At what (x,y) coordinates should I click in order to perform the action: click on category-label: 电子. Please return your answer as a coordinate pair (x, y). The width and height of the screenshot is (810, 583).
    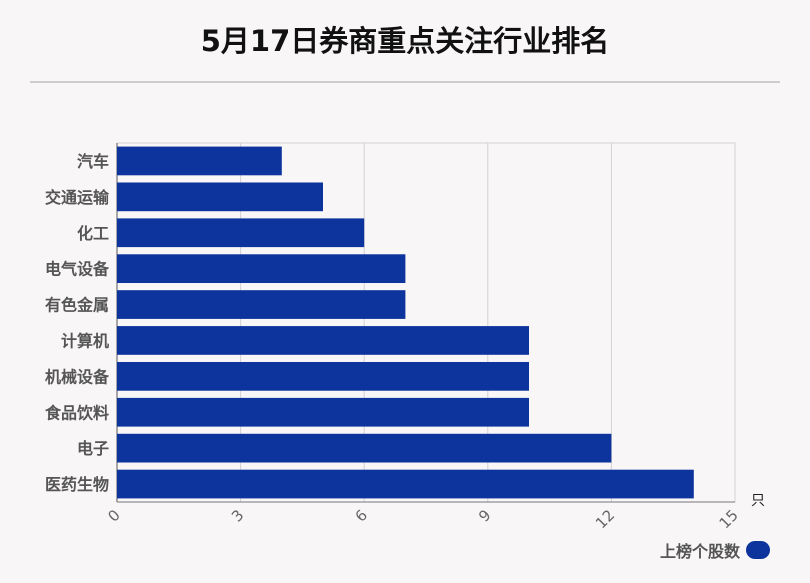
    Looking at the image, I should click on (93, 448).